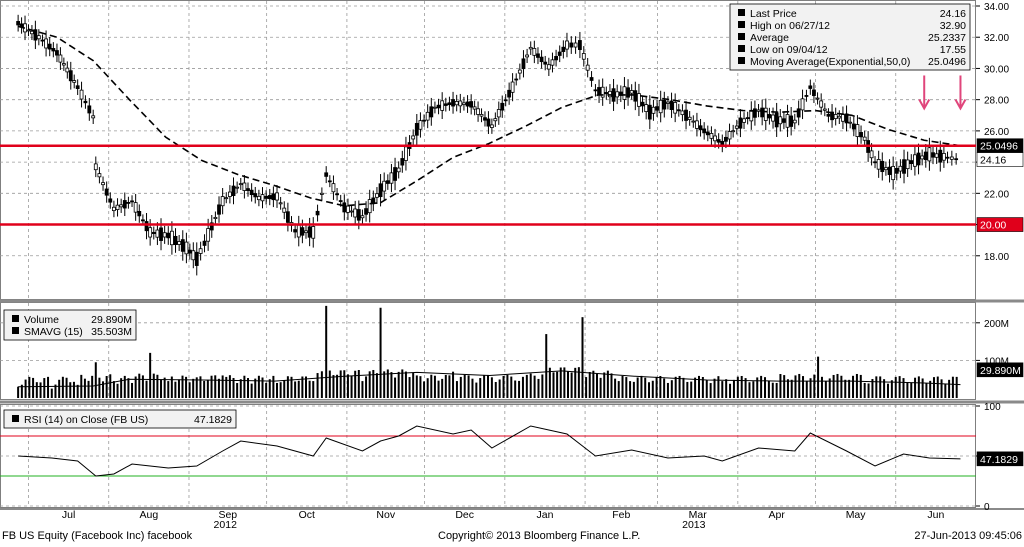 Image resolution: width=1024 pixels, height=547 pixels. I want to click on timestamp: 27-Jun-2013 09:45:06, so click(968, 536).